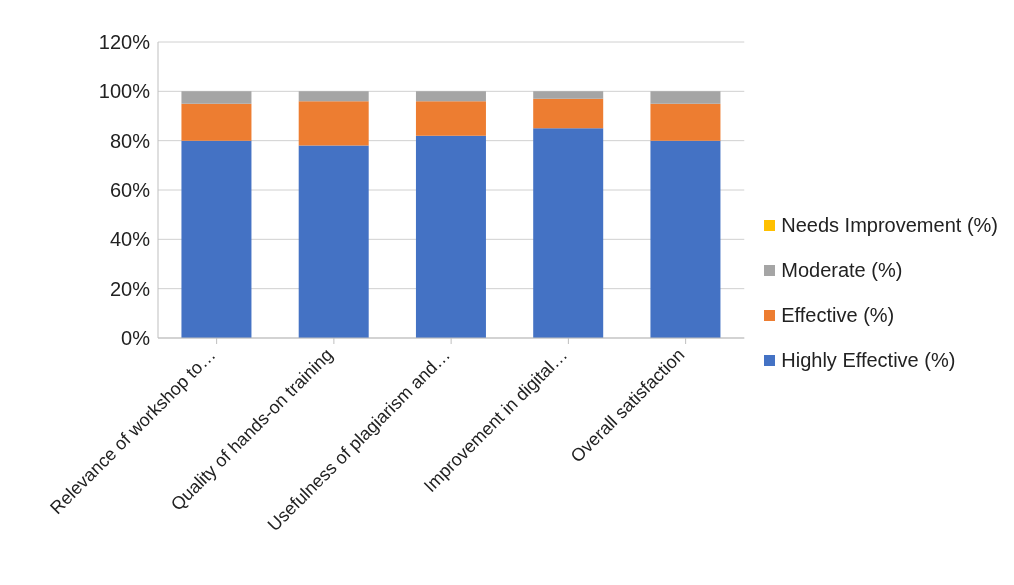 The width and height of the screenshot is (1014, 585). I want to click on y-tick-label: 120%, so click(124, 42).